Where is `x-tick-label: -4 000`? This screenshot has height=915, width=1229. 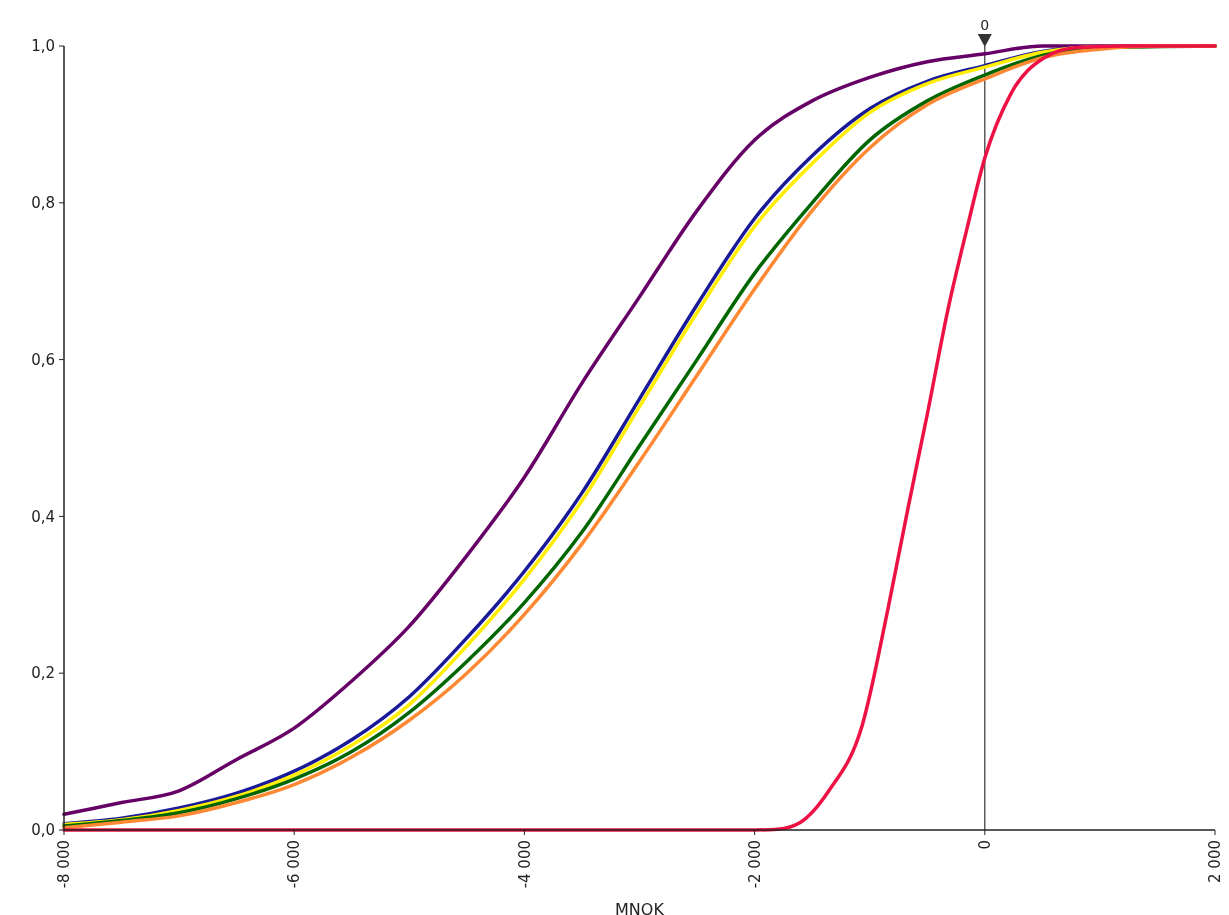
x-tick-label: -4 000 is located at coordinates (524, 864).